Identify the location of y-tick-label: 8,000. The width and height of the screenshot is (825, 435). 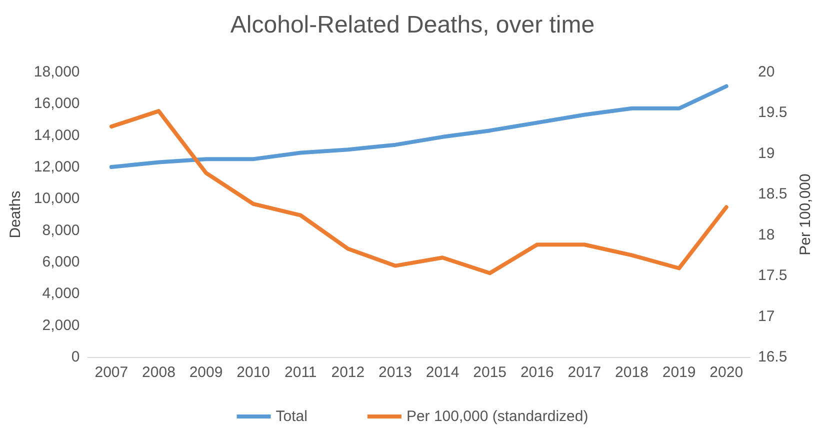
(61, 230).